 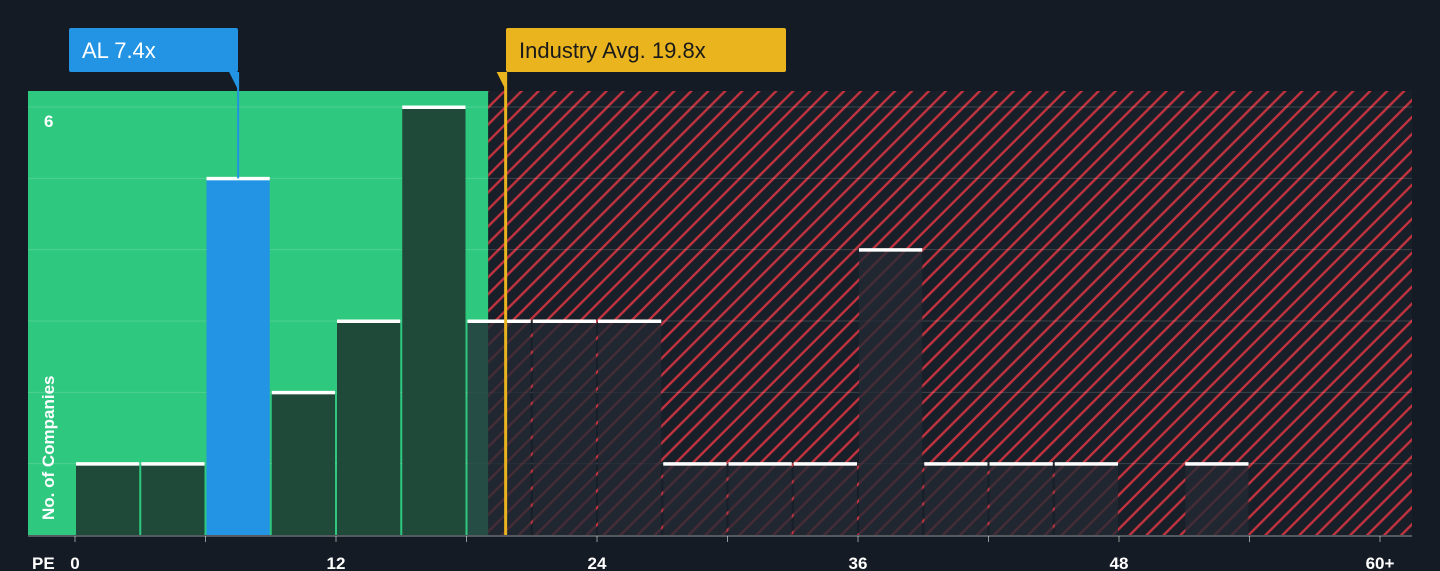 I want to click on industry-callout-pointer, so click(x=501, y=81).